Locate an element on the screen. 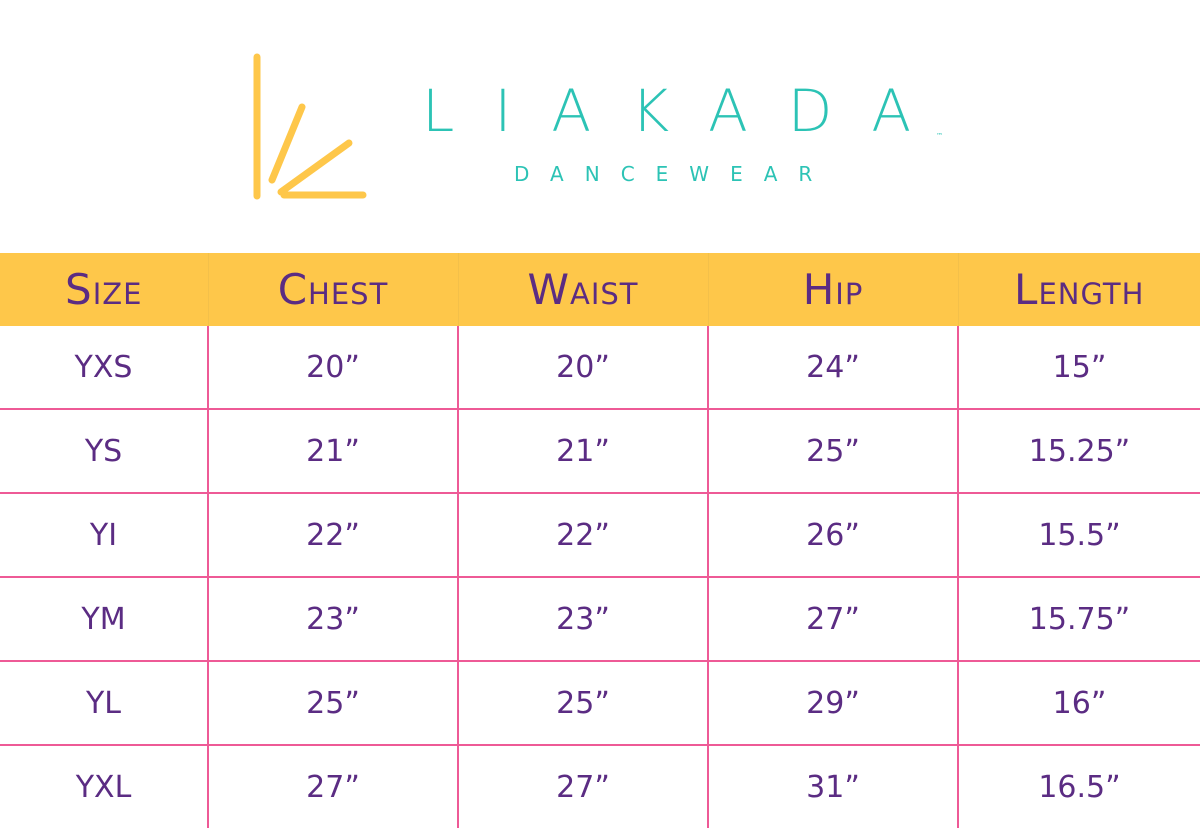 The width and height of the screenshot is (1200, 828). cell-size: YL is located at coordinates (104, 702).